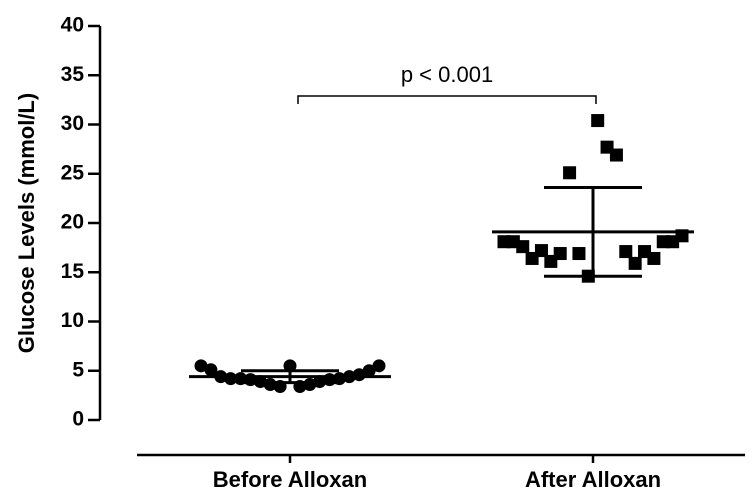  Describe the element at coordinates (73, 172) in the screenshot. I see `y-tick-label: 25` at that location.